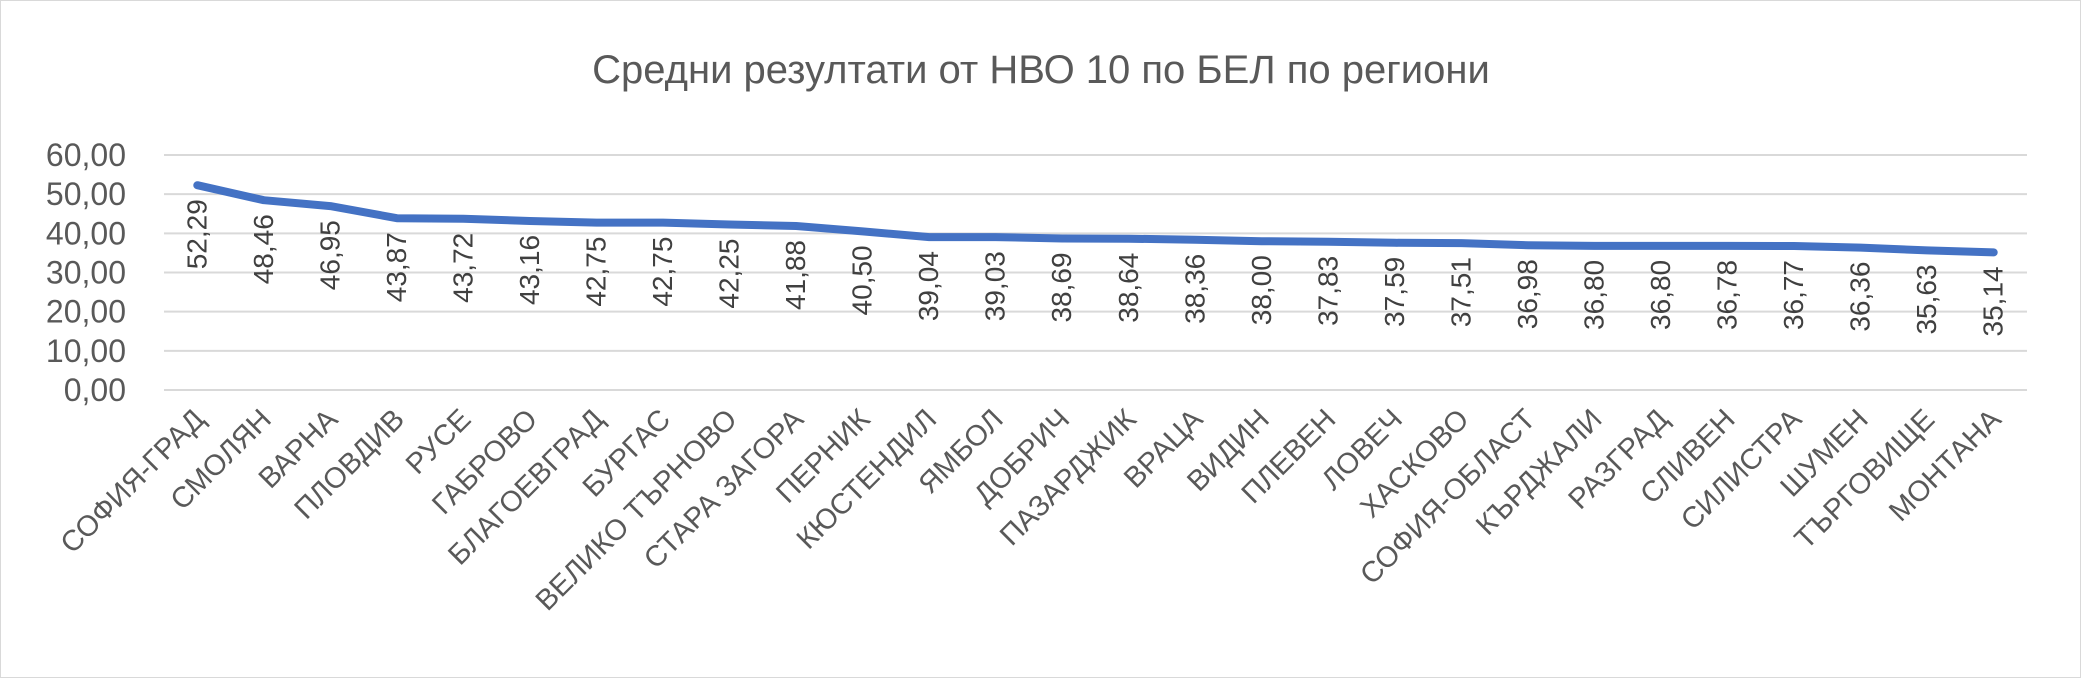 The image size is (2081, 679). What do you see at coordinates (86, 194) in the screenshot?
I see `y-tick-label: 50,00` at bounding box center [86, 194].